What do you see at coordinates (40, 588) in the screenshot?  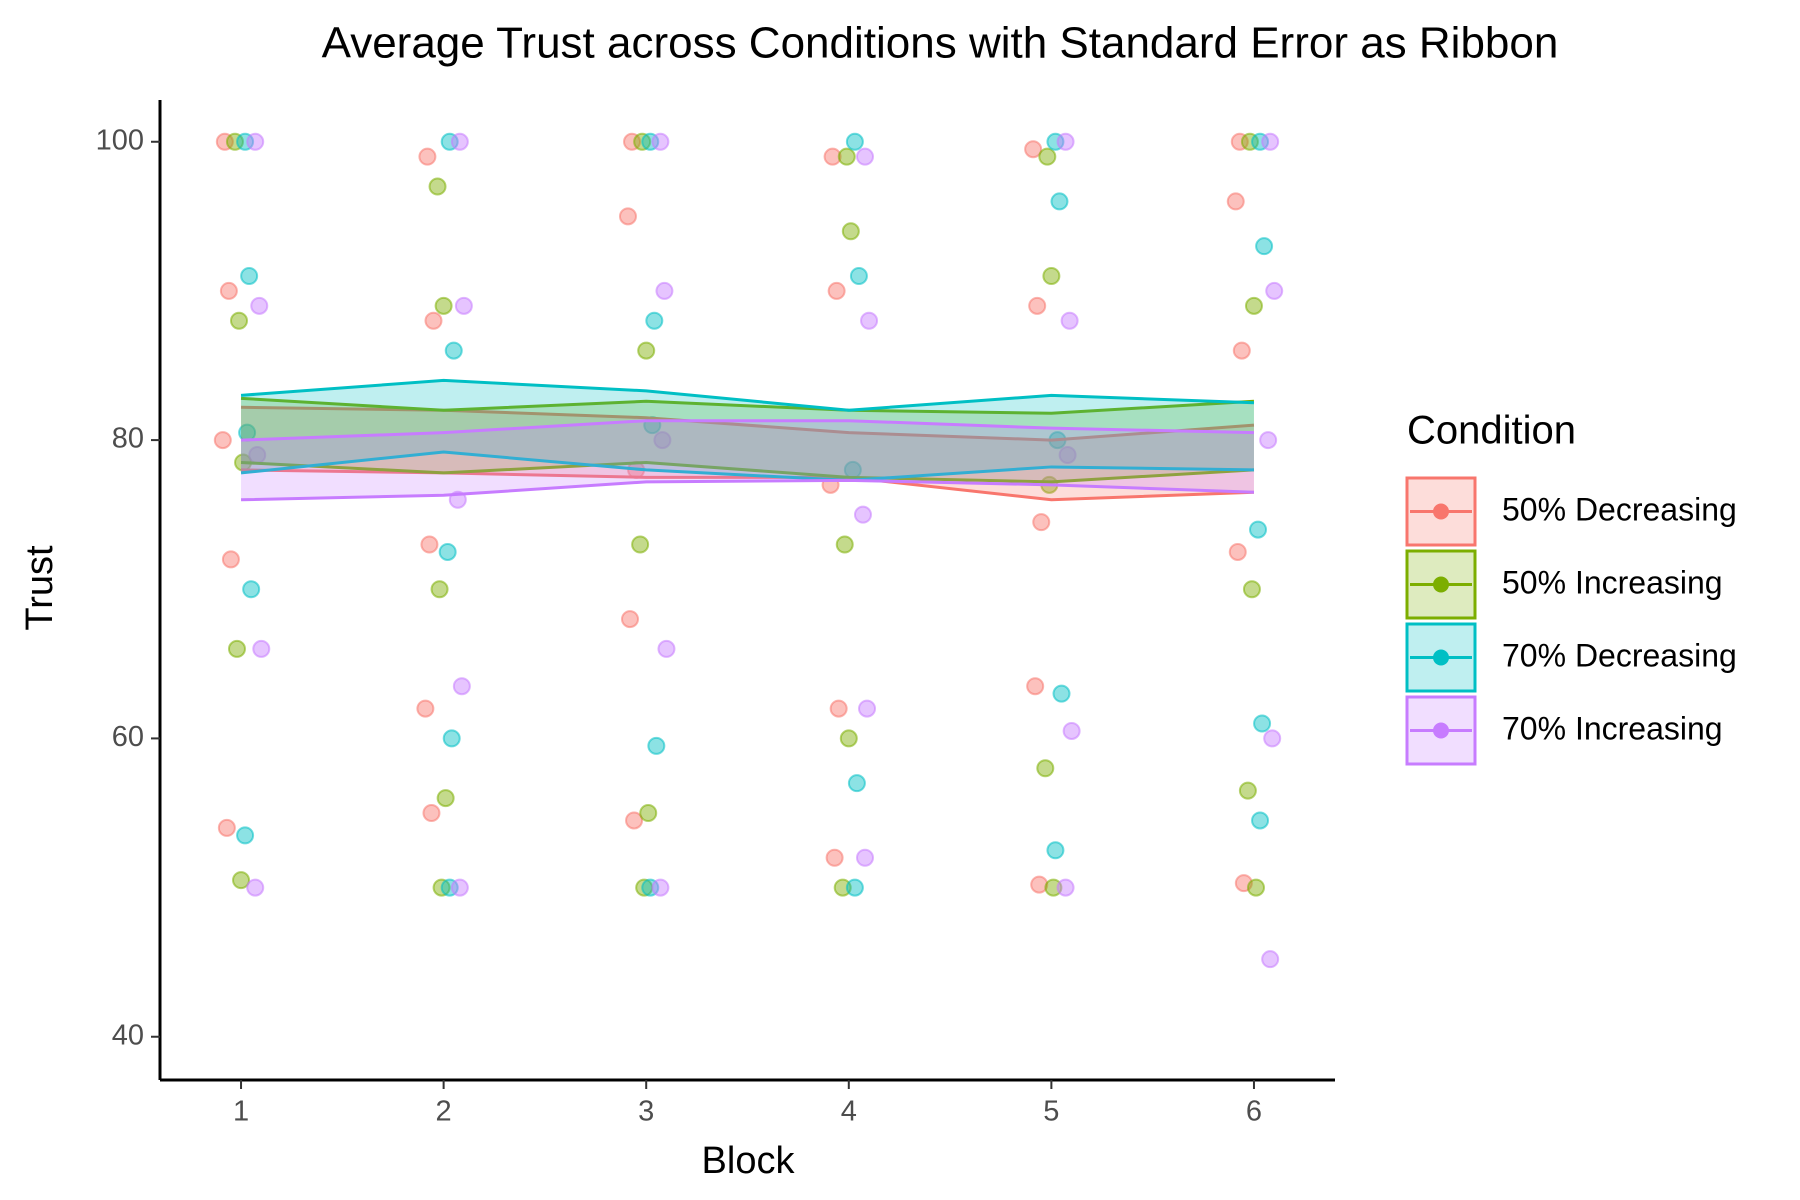 I see `y-axis-label: Trust` at bounding box center [40, 588].